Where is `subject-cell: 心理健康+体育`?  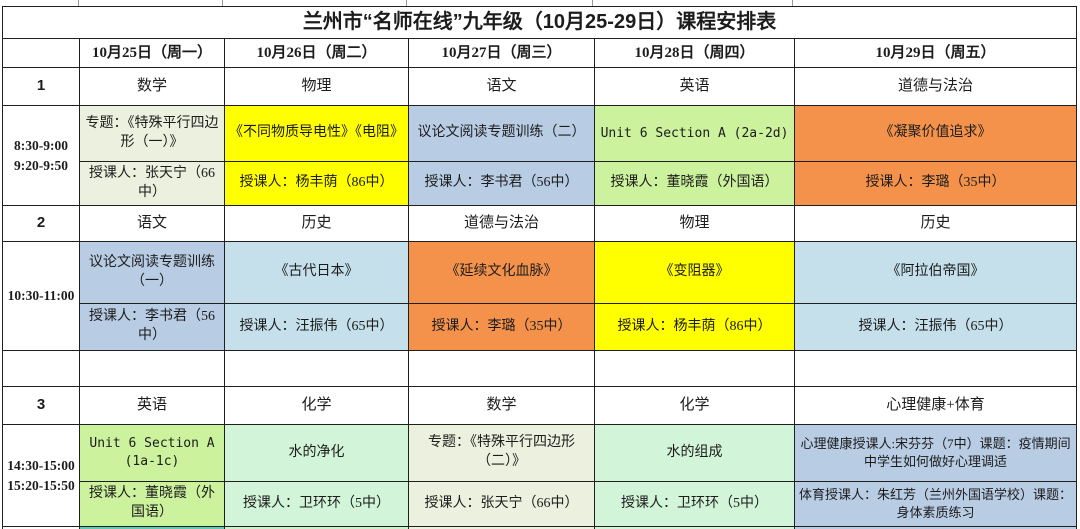
subject-cell: 心理健康+体育 is located at coordinates (935, 405).